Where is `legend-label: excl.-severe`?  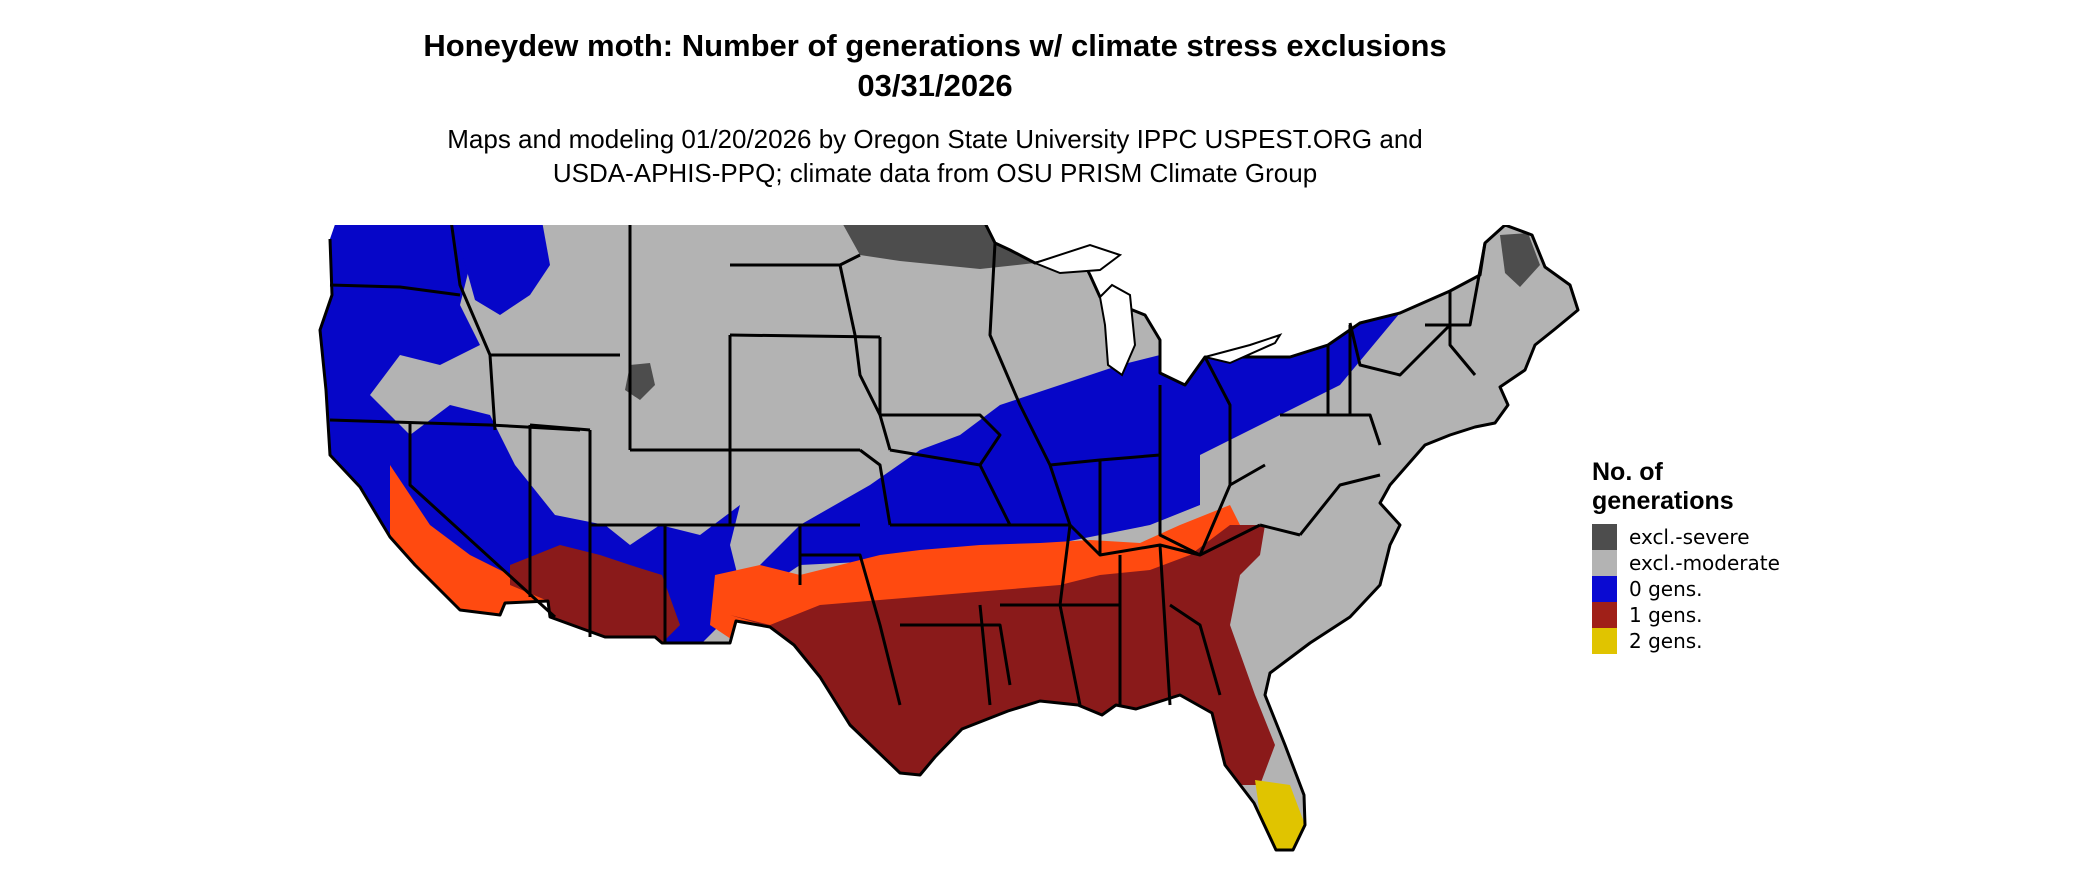
legend-label: excl.-severe is located at coordinates (1689, 537).